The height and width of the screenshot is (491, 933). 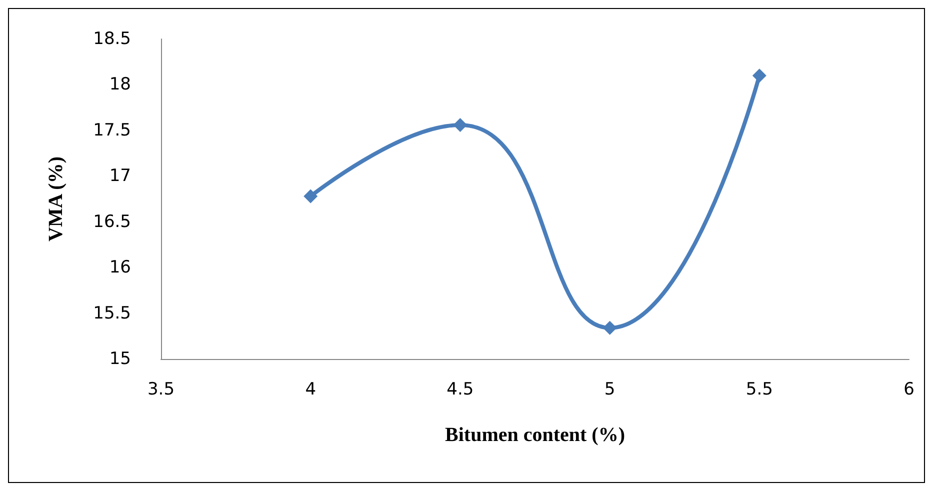 What do you see at coordinates (120, 268) in the screenshot?
I see `y-tick-label: 16` at bounding box center [120, 268].